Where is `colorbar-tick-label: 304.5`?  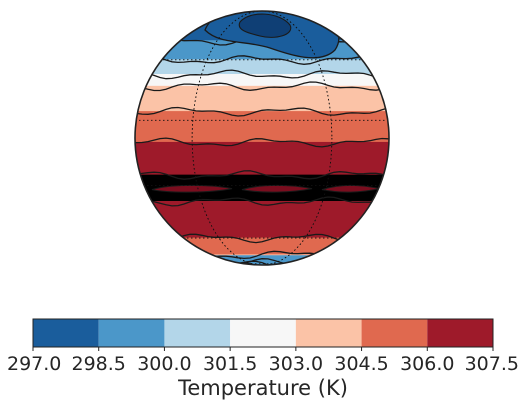 colorbar-tick-label: 304.5 is located at coordinates (361, 364).